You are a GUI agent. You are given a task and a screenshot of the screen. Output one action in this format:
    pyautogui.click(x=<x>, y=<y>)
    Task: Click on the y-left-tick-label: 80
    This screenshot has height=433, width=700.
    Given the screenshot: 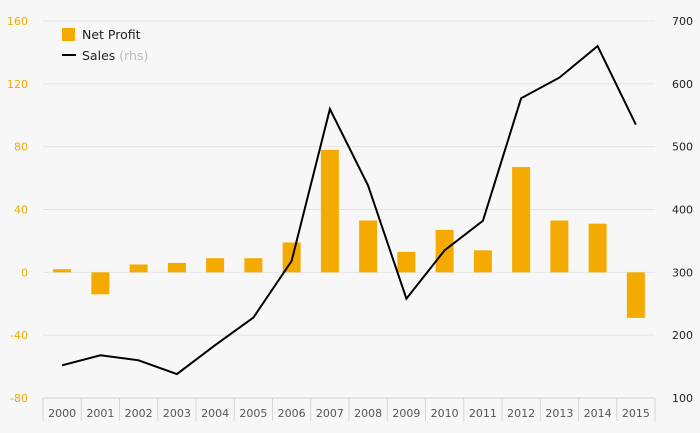 What is the action you would take?
    pyautogui.click(x=21, y=147)
    